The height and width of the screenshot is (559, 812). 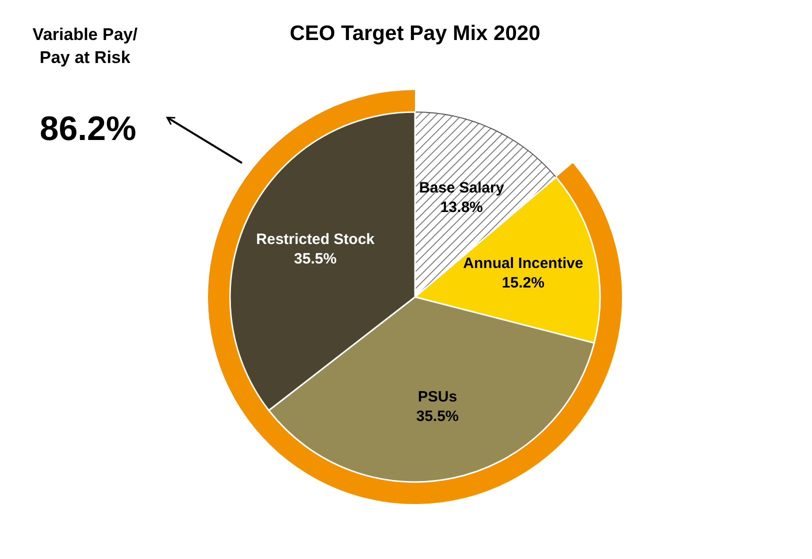 I want to click on text: 86.2%, so click(x=88, y=129).